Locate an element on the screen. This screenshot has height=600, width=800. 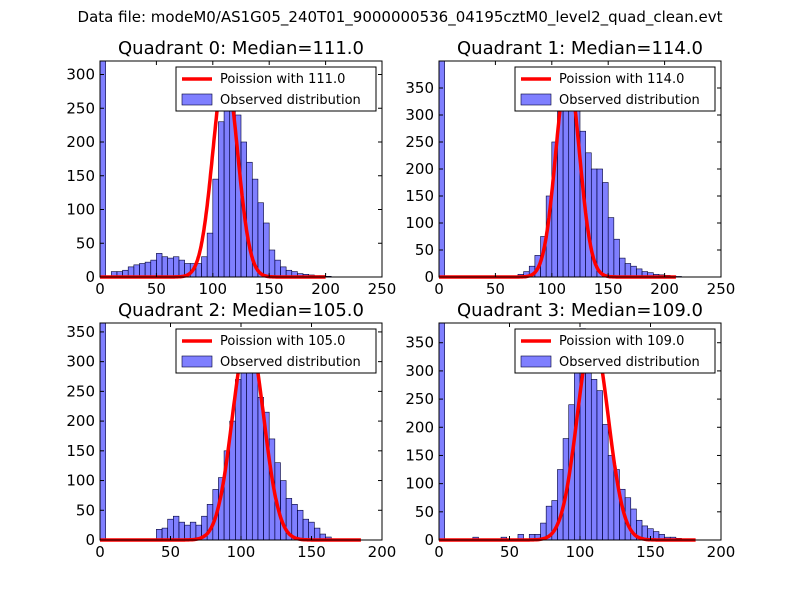
legend: Poission with 111.0 Observed distribution is located at coordinates (276, 89).